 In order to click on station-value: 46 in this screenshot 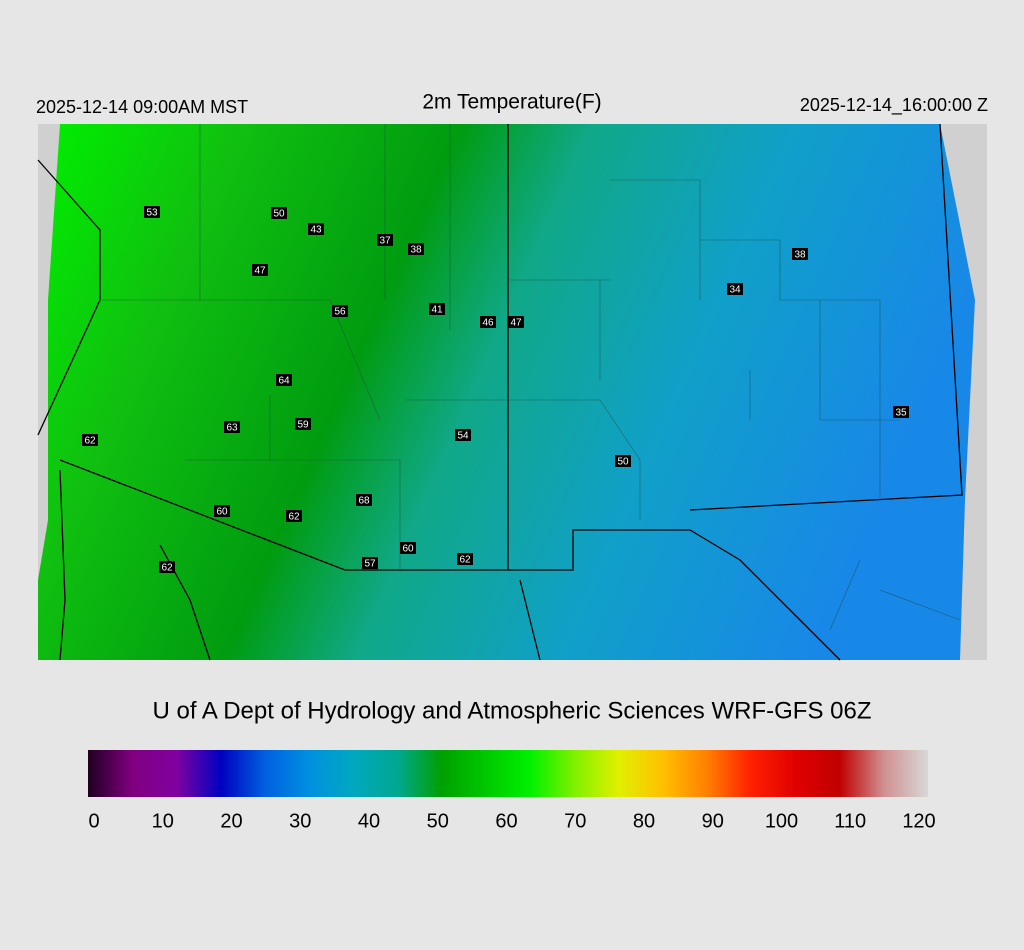, I will do `click(488, 323)`.